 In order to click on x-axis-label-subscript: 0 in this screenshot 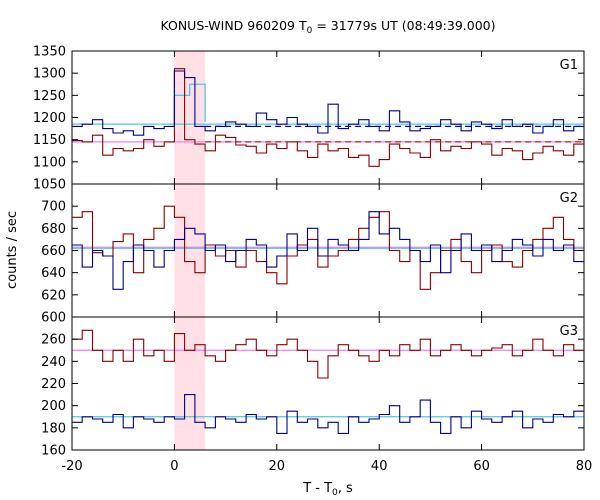, I will do `click(335, 493)`.